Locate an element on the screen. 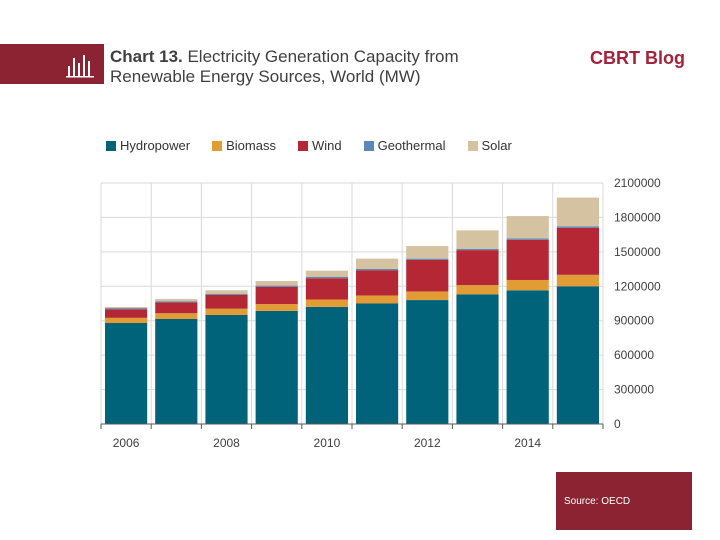  y-tick-label: 2100000 is located at coordinates (637, 183).